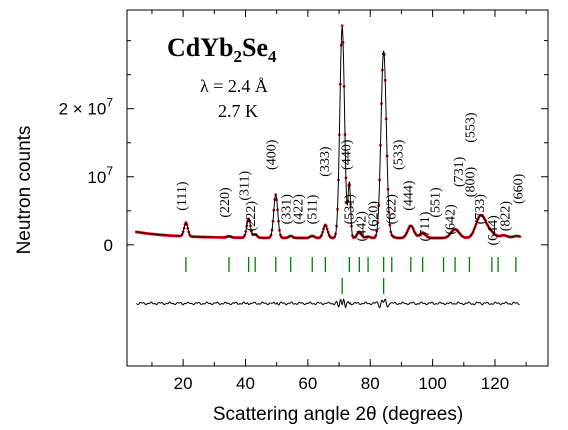 This screenshot has width=568, height=430. What do you see at coordinates (328, 303) in the screenshot?
I see `difference-curve` at bounding box center [328, 303].